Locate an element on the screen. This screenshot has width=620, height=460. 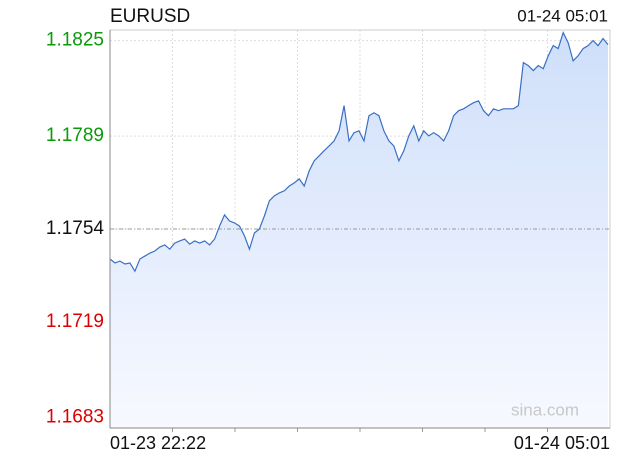
y-tick-label: 1.1754 is located at coordinates (75, 228).